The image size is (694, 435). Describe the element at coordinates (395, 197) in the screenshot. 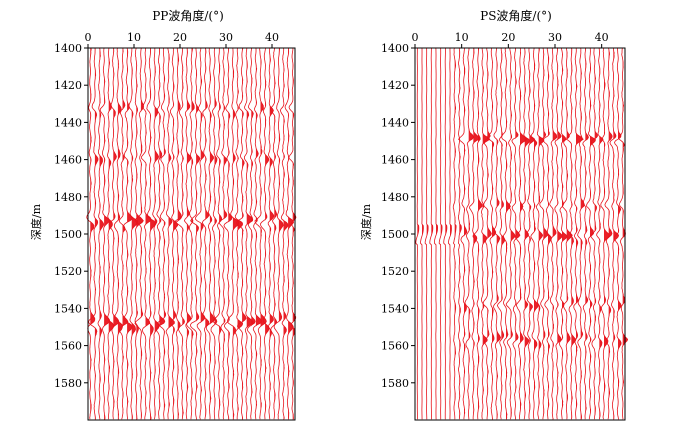

I see `ps-y-tick-label: 1480` at that location.